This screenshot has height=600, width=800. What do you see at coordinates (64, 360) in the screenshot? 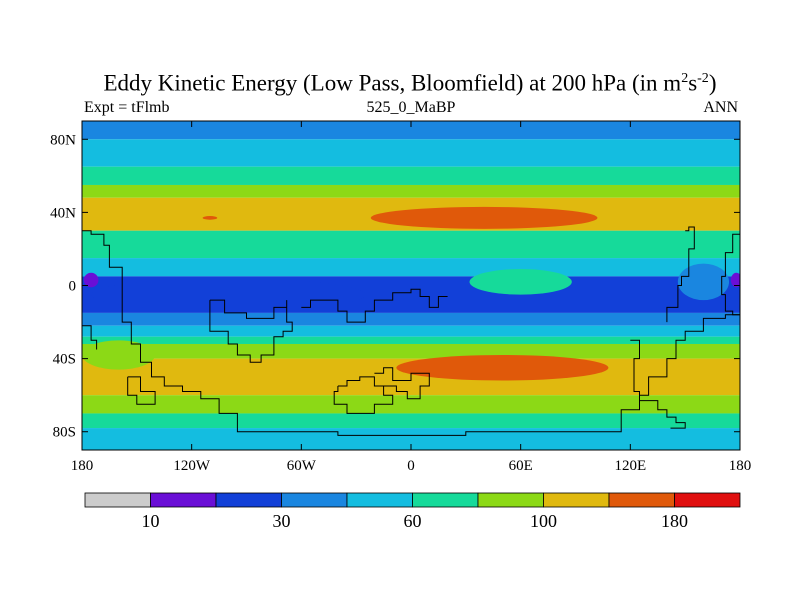
I see `y-tick-label-3: 40S` at bounding box center [64, 360].